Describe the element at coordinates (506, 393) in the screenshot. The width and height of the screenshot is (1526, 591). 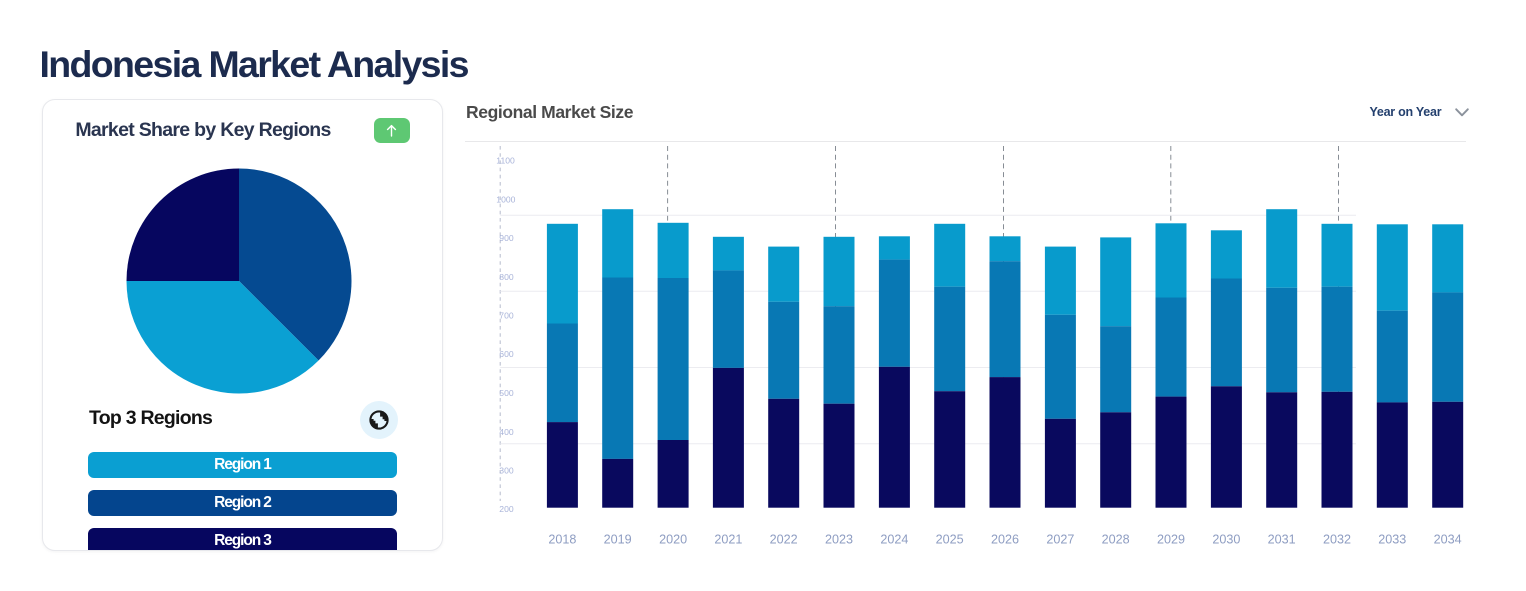
I see `svg-text: 500` at that location.